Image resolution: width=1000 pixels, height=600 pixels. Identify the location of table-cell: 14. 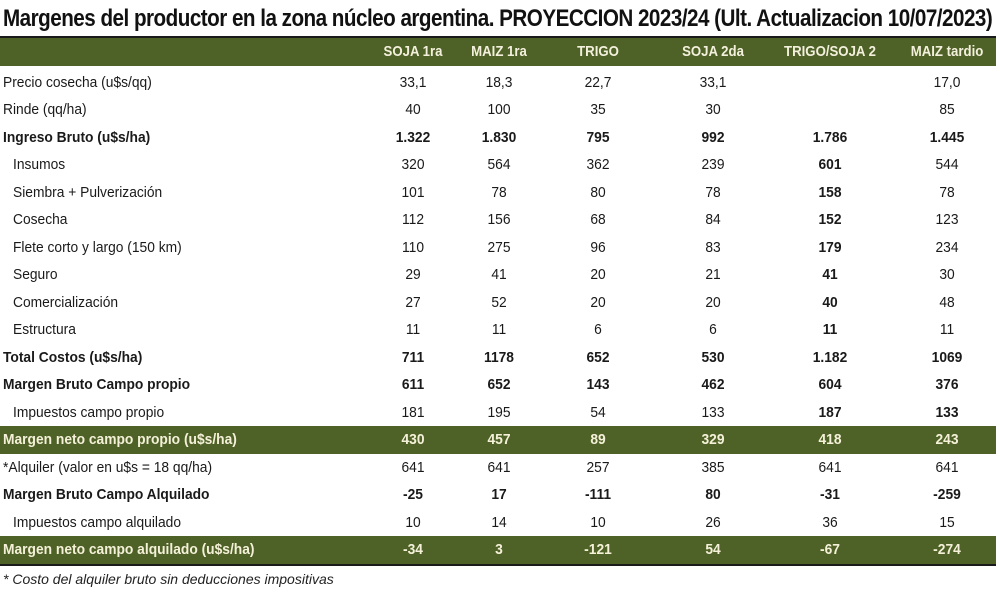
(499, 522).